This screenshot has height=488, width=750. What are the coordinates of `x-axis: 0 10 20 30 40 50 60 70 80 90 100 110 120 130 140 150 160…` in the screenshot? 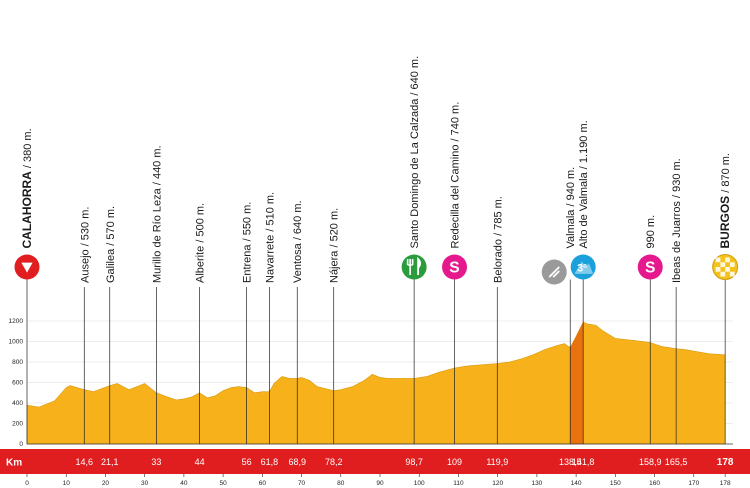 It's located at (378, 480).